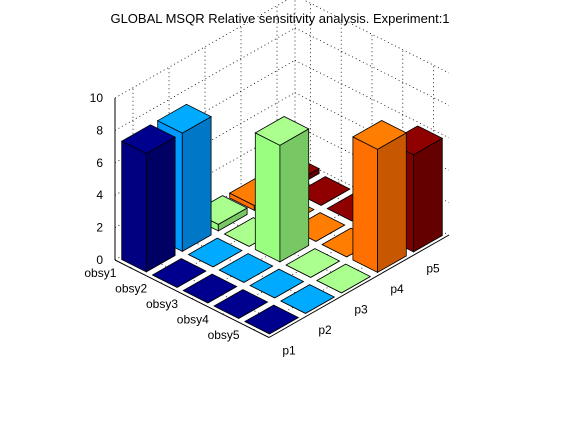 The height and width of the screenshot is (425, 561). Describe the element at coordinates (193, 319) in the screenshot. I see `observable-tick-label: obsy4` at that location.